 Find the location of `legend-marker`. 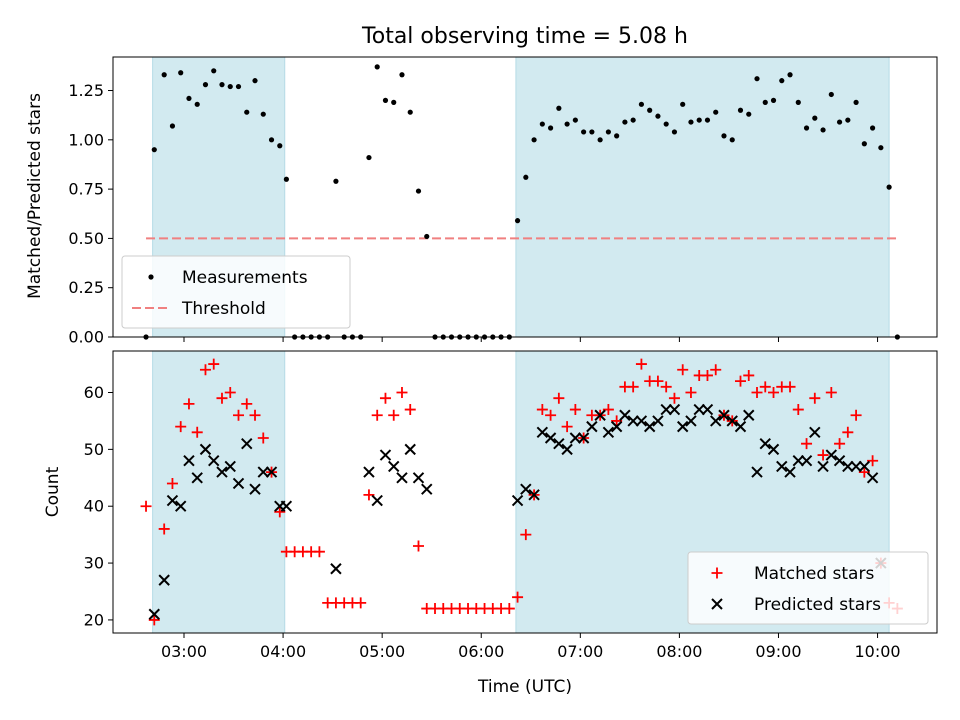

legend-marker is located at coordinates (717, 604).